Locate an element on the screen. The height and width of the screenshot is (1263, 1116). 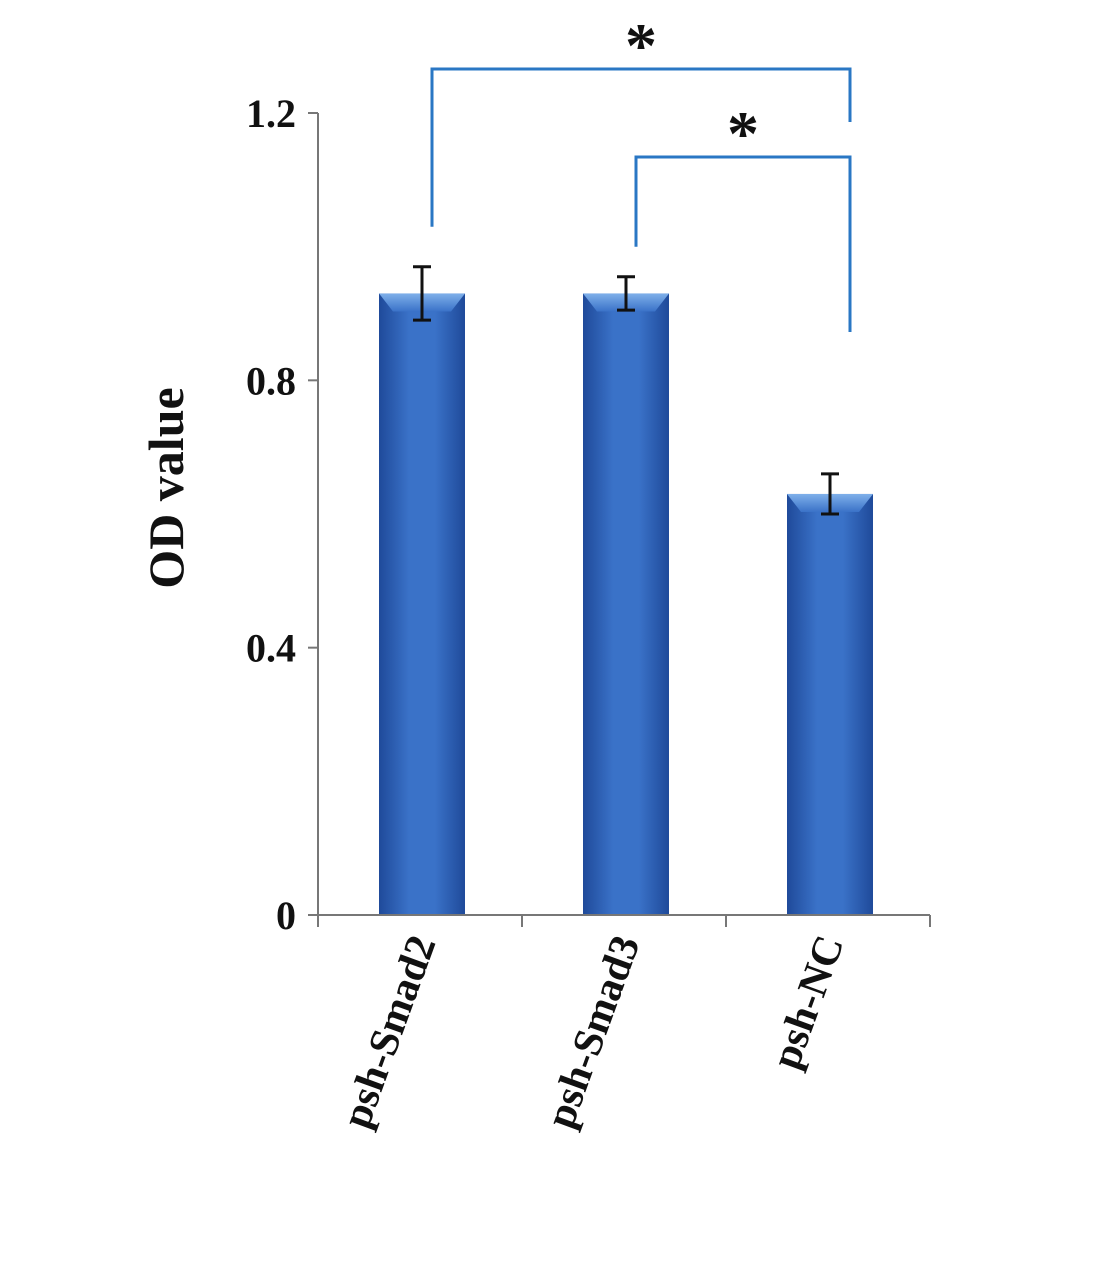
x-category-label: psh-Smad3 is located at coordinates (594, 1032).